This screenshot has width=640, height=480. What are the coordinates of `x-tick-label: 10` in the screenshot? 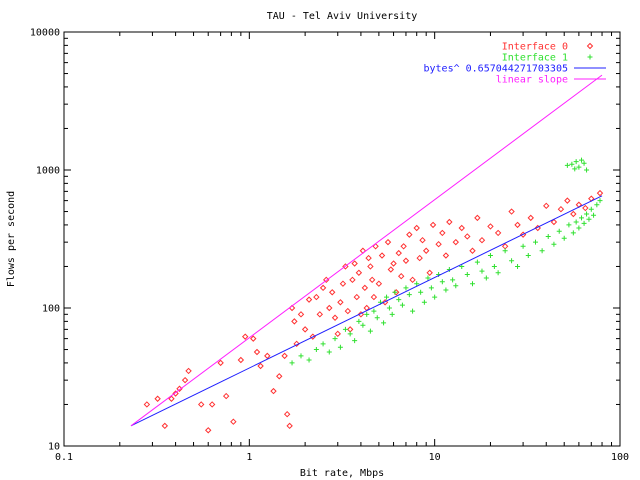 It's located at (435, 457).